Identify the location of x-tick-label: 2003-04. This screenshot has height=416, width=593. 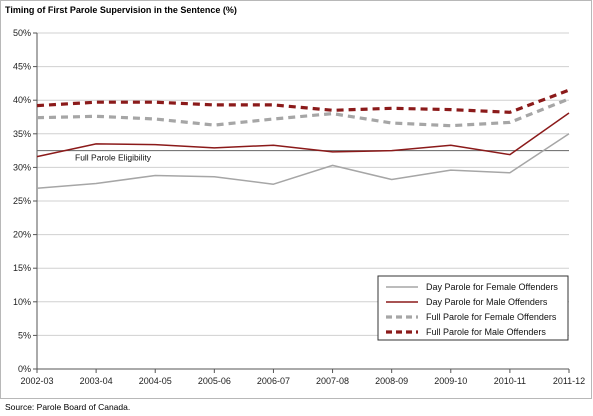
(96, 381).